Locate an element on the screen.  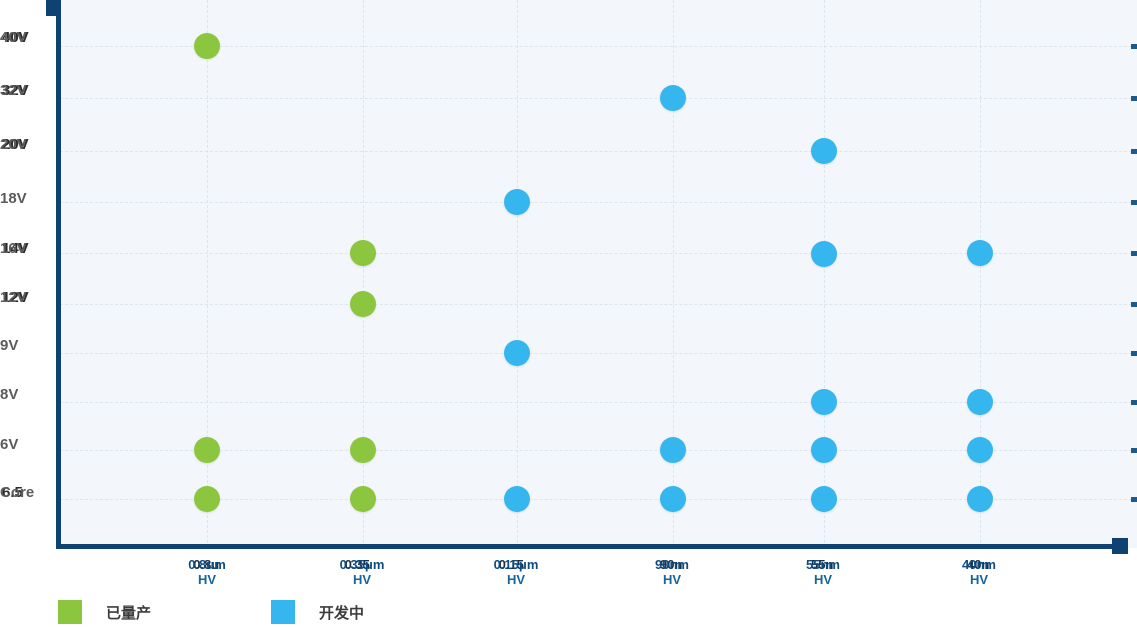
x-axis is located at coordinates (592, 546).